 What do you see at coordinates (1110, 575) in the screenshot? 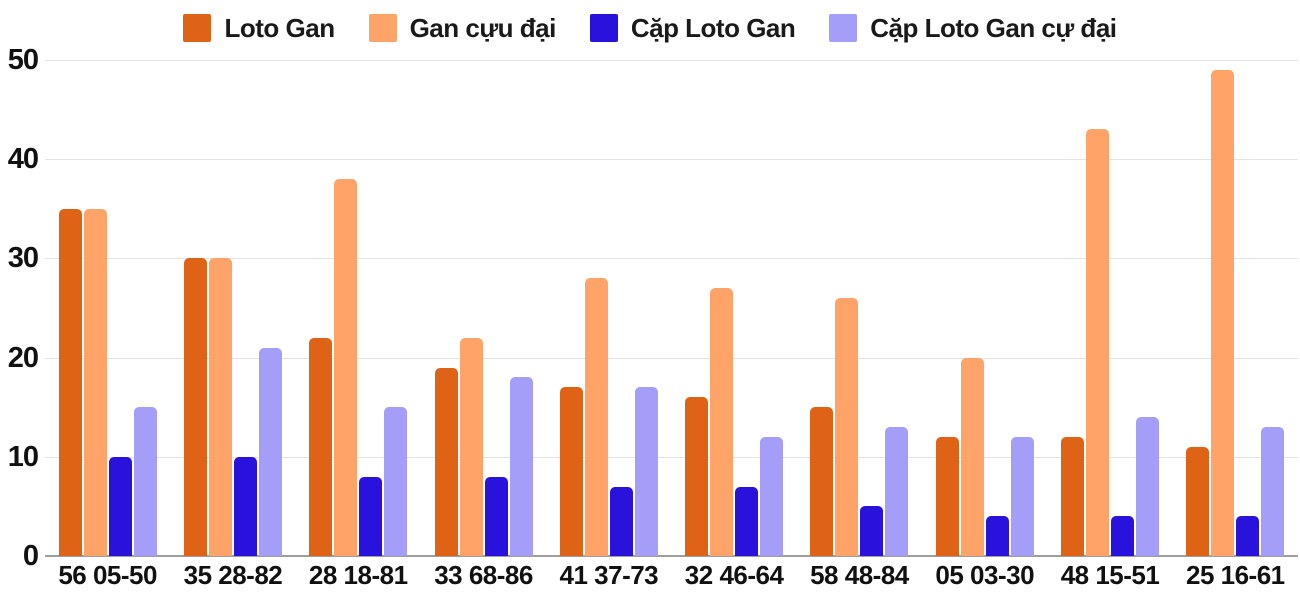
I see `x-tick-label: 48 15-51` at bounding box center [1110, 575].